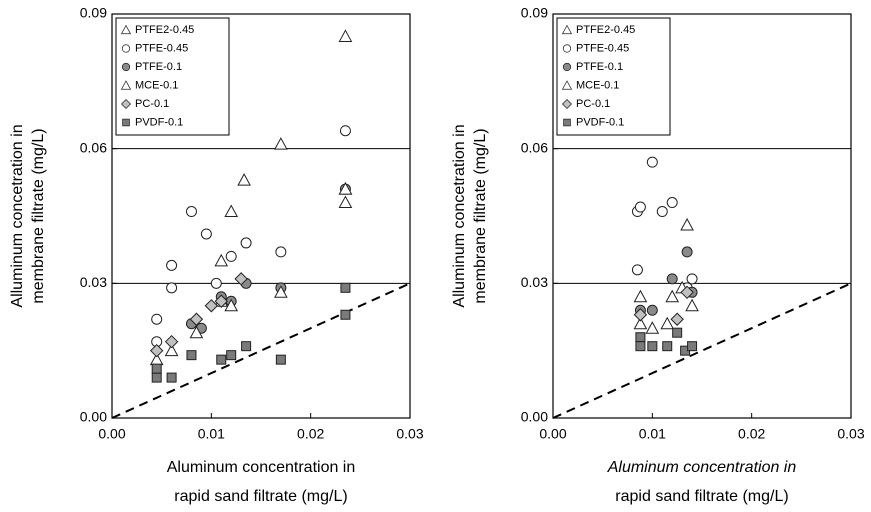  Describe the element at coordinates (310, 434) in the screenshot. I see `x-tick-label: 0.02` at that location.